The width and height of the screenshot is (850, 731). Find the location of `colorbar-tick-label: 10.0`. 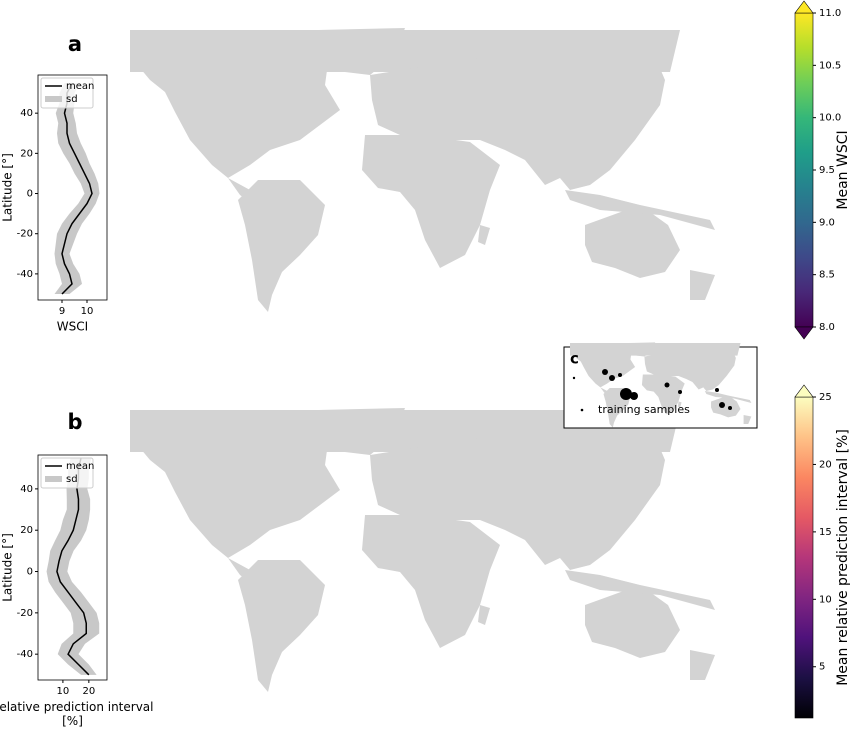

colorbar-tick-label: 10.0 is located at coordinates (830, 118).